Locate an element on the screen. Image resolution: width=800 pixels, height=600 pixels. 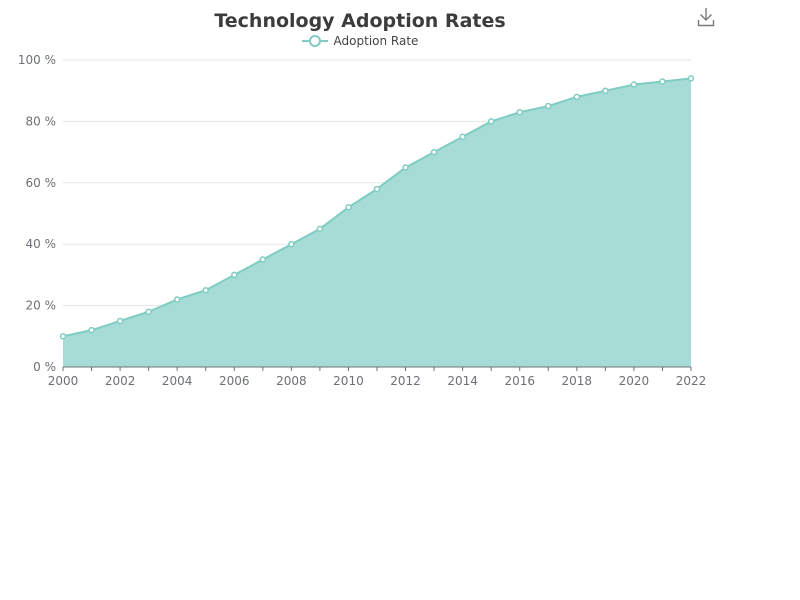
y-tick-label: 80 % is located at coordinates (41, 121).